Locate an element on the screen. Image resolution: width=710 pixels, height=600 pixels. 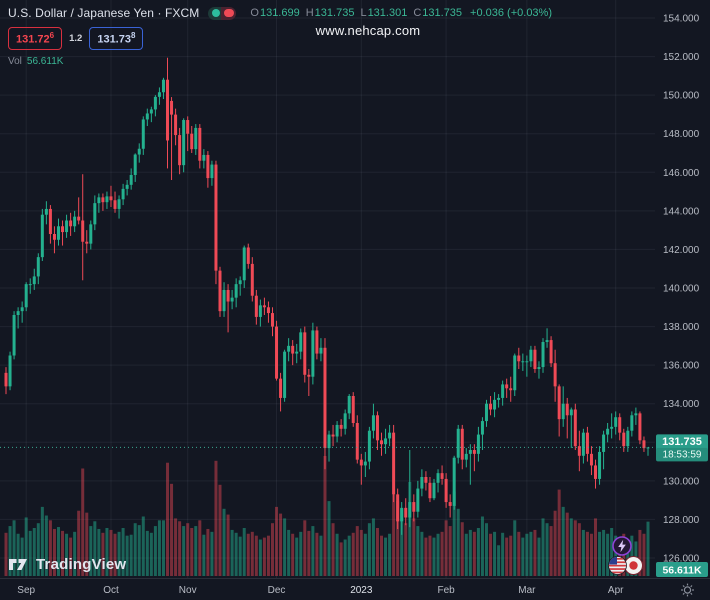
buy-ask-button: 131.738 is located at coordinates (116, 38).